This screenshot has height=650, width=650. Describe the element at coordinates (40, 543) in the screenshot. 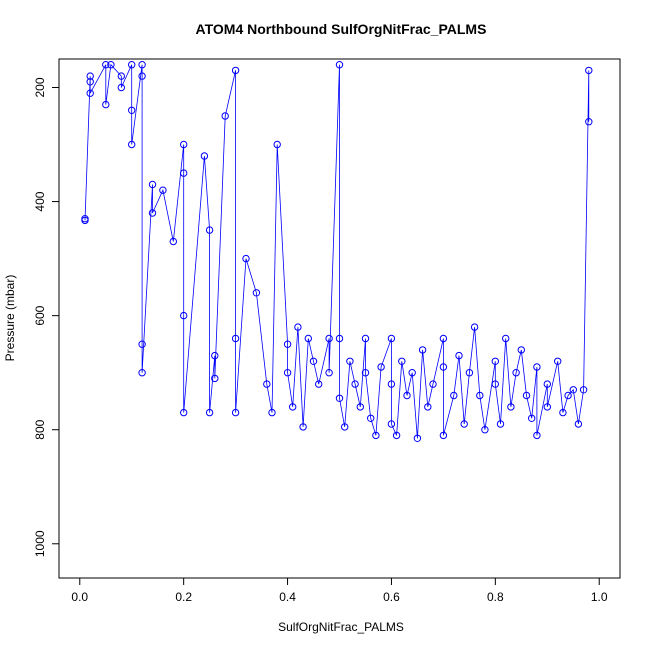

I see `y-tick-label: 1000` at that location.